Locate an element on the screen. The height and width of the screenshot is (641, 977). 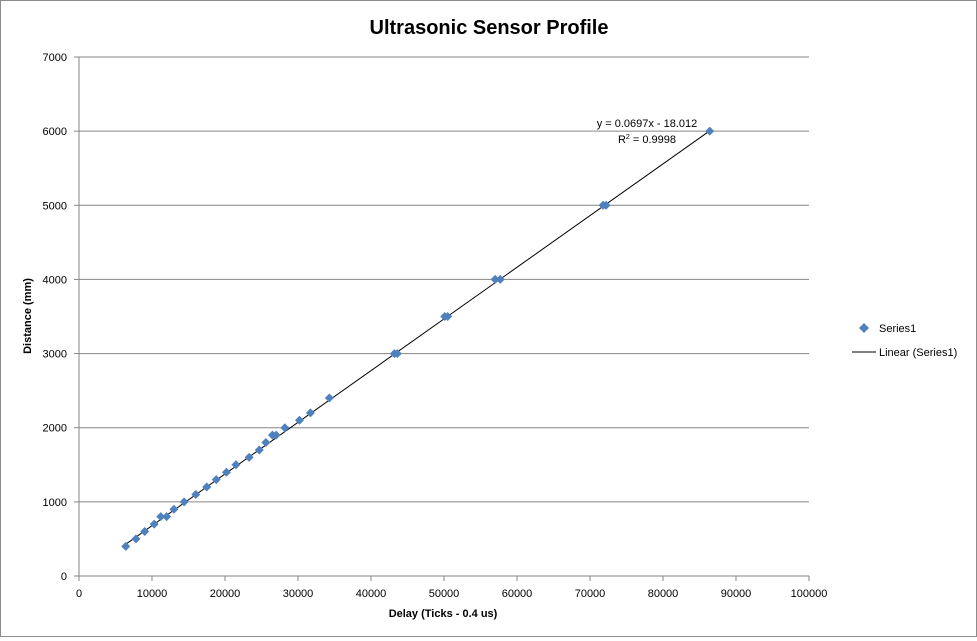
y-axis-label: Distance (mm) is located at coordinates (28, 316).